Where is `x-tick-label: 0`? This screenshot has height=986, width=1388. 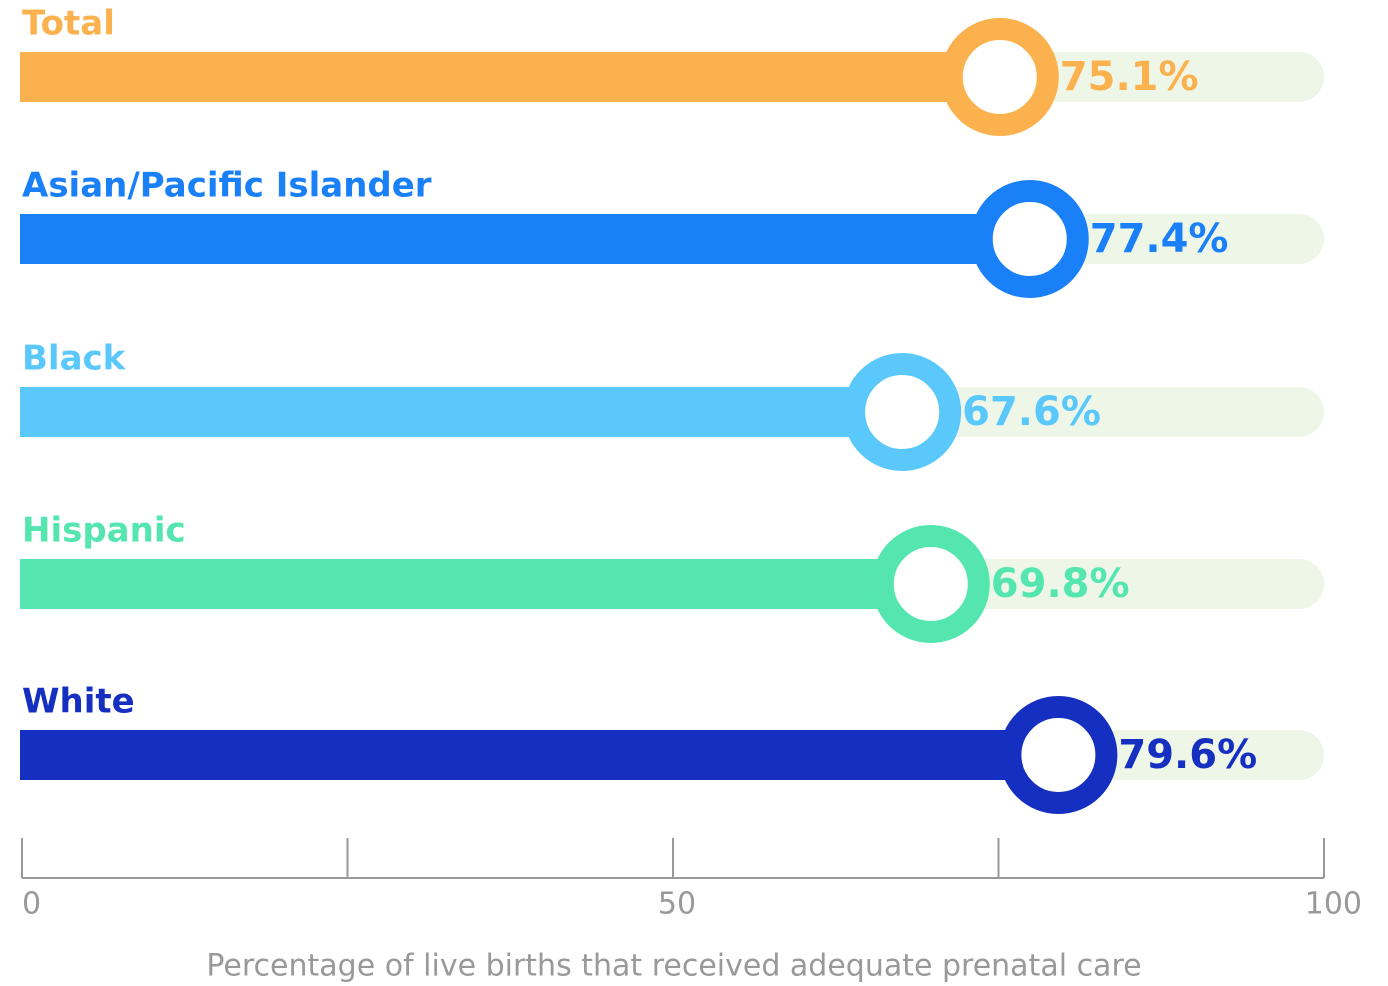 x-tick-label: 0 is located at coordinates (31, 904).